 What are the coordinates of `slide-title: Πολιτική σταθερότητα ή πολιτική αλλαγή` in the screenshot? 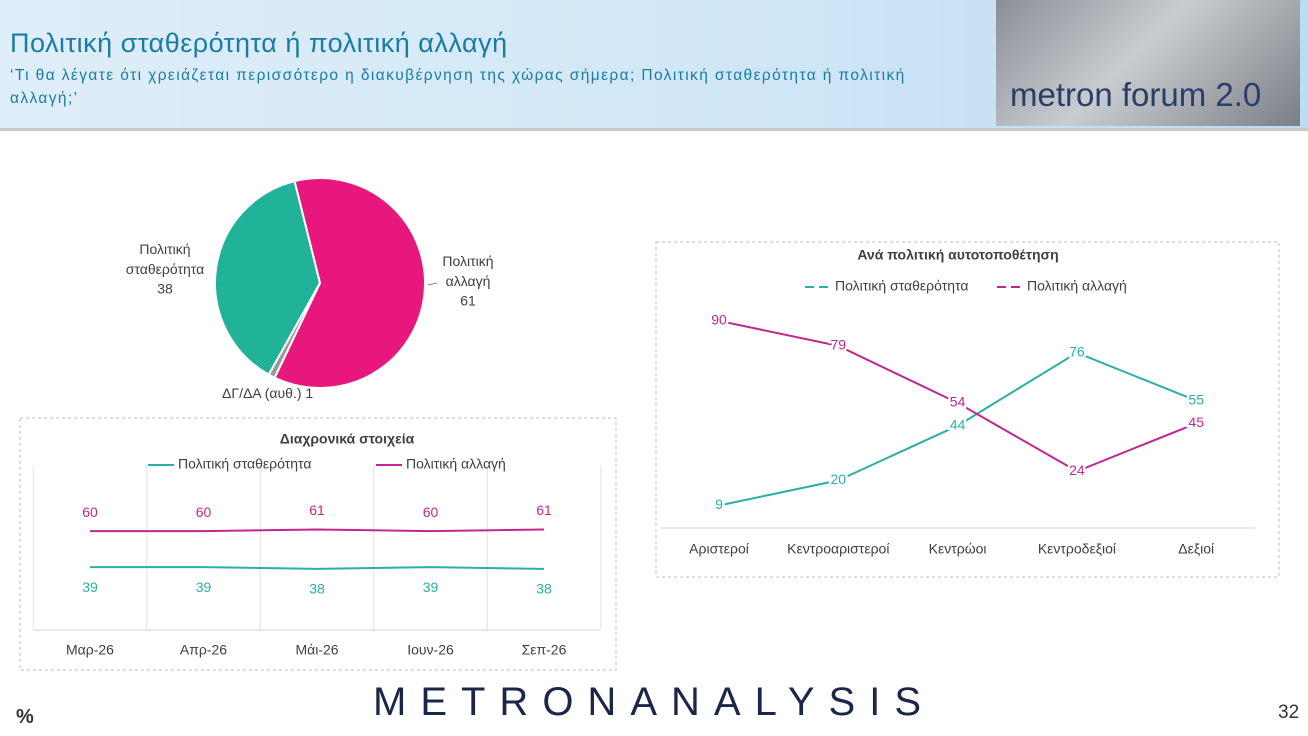 It's located at (259, 43).